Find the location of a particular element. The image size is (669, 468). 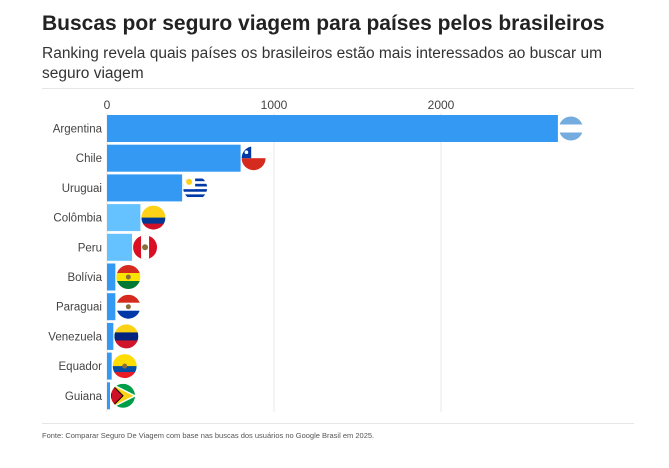

y-tick-label: Colômbia is located at coordinates (77, 219).